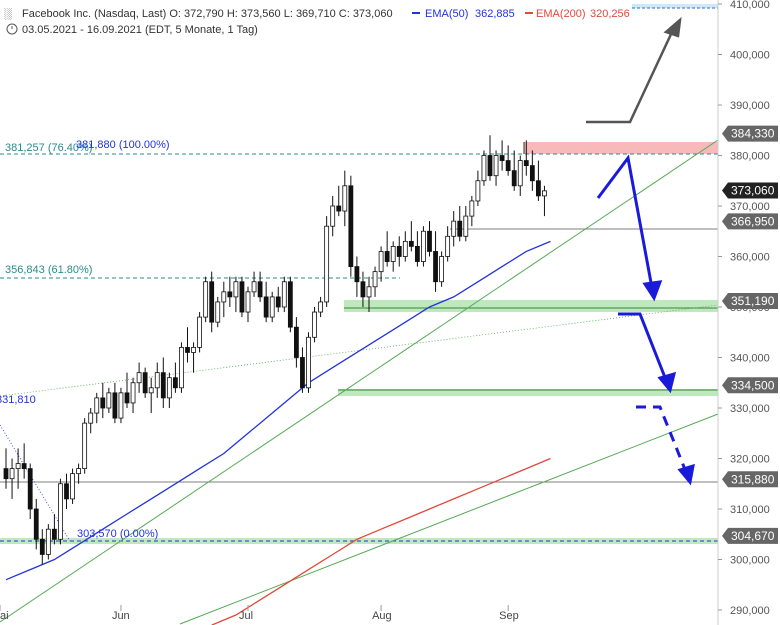 The image size is (780, 625). I want to click on arrow-gray-up, so click(634, 70).